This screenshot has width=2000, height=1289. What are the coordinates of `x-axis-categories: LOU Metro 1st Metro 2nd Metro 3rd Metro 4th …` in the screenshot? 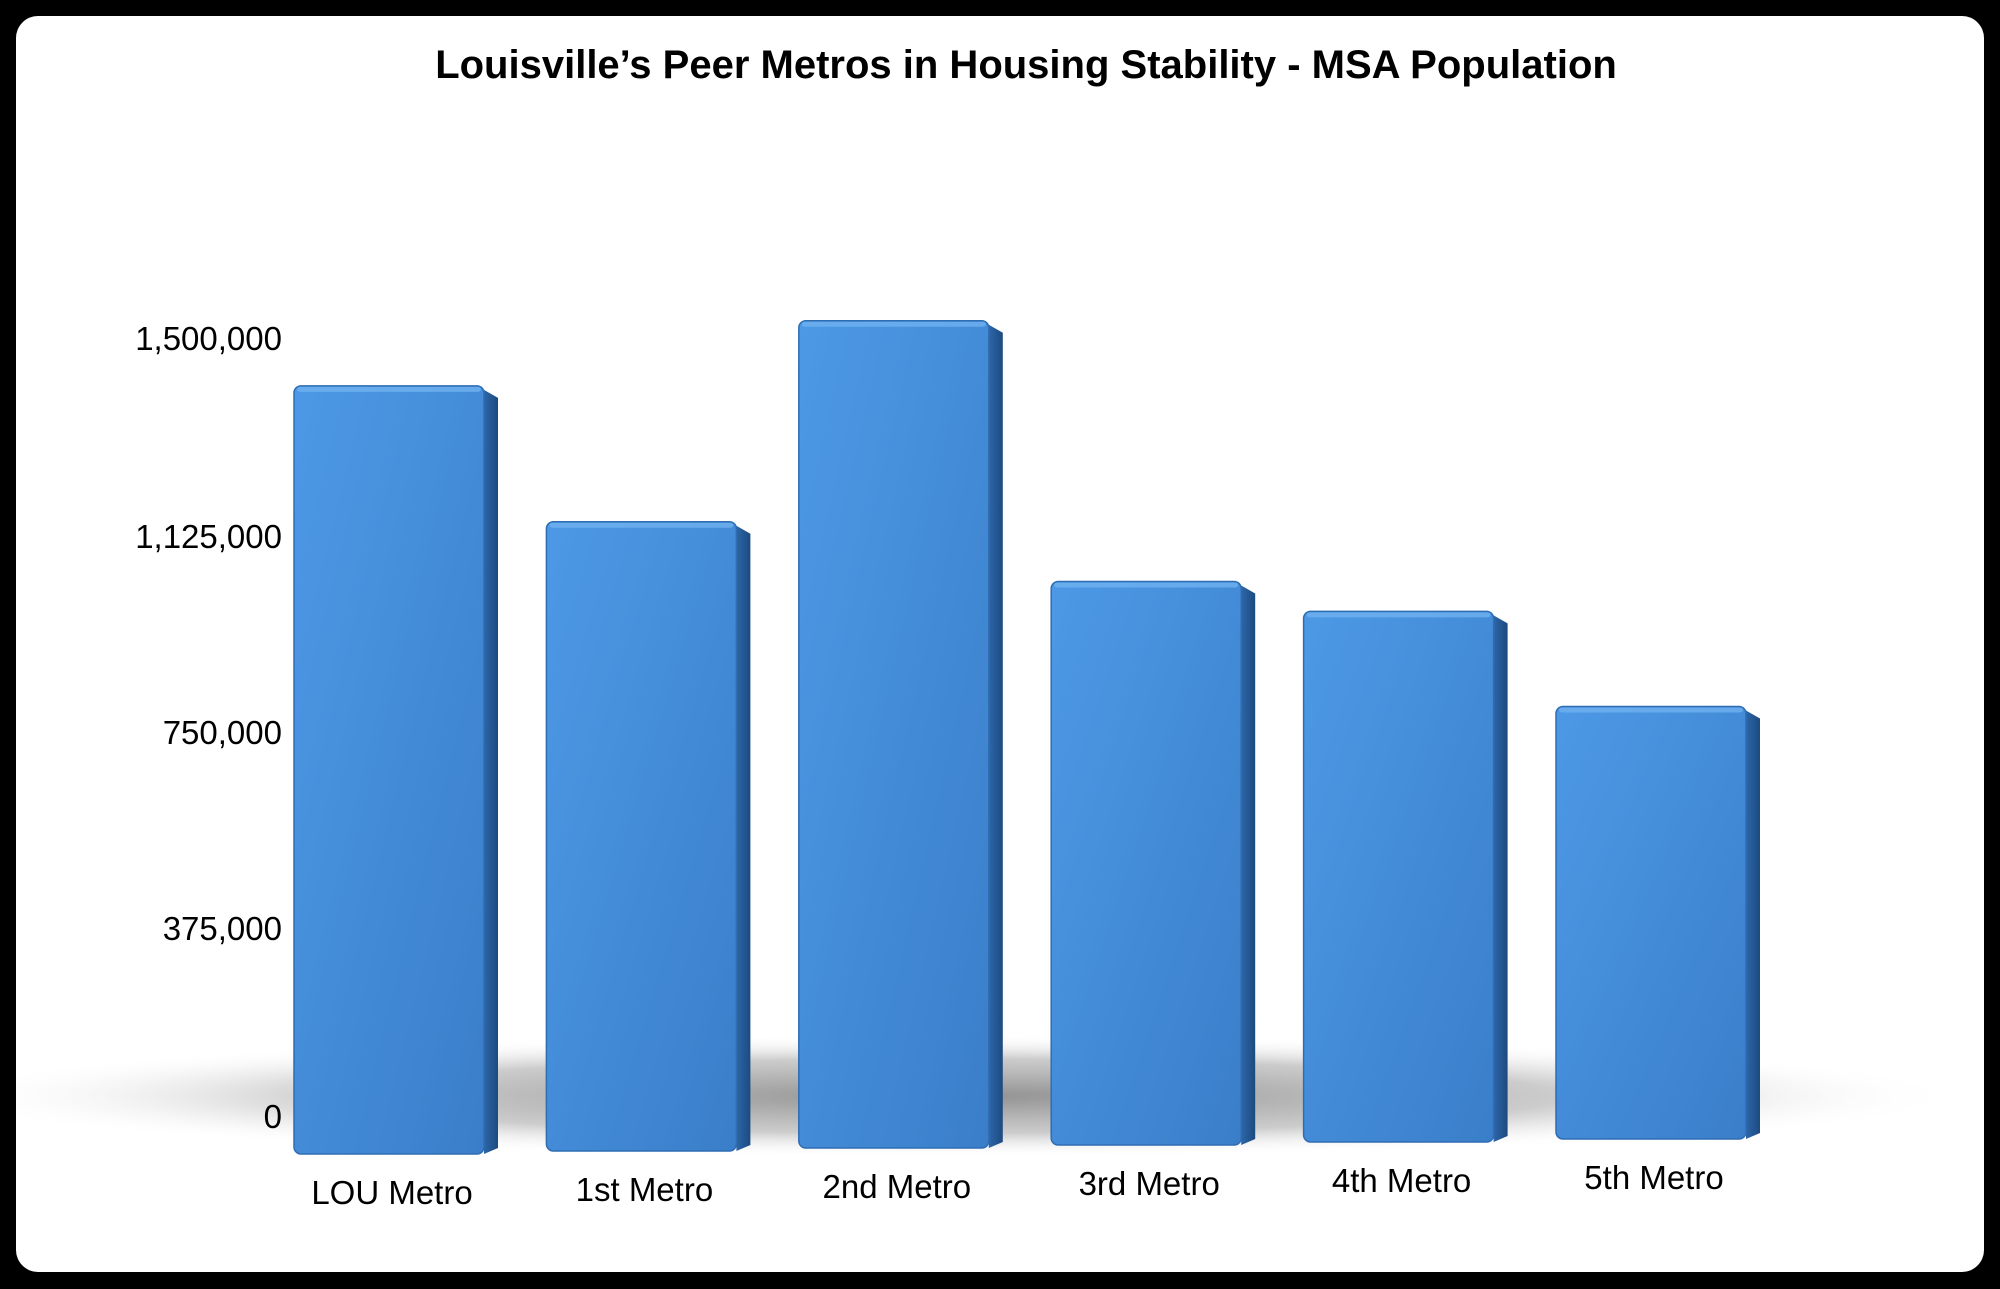 It's located at (1017, 1185).